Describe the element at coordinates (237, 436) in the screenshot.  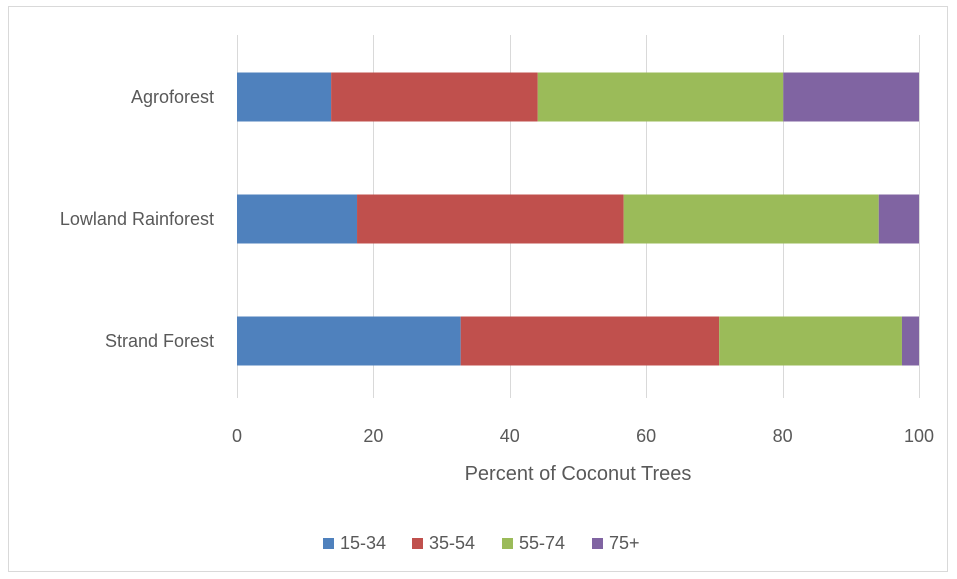
I see `x-tick-label: 0` at that location.